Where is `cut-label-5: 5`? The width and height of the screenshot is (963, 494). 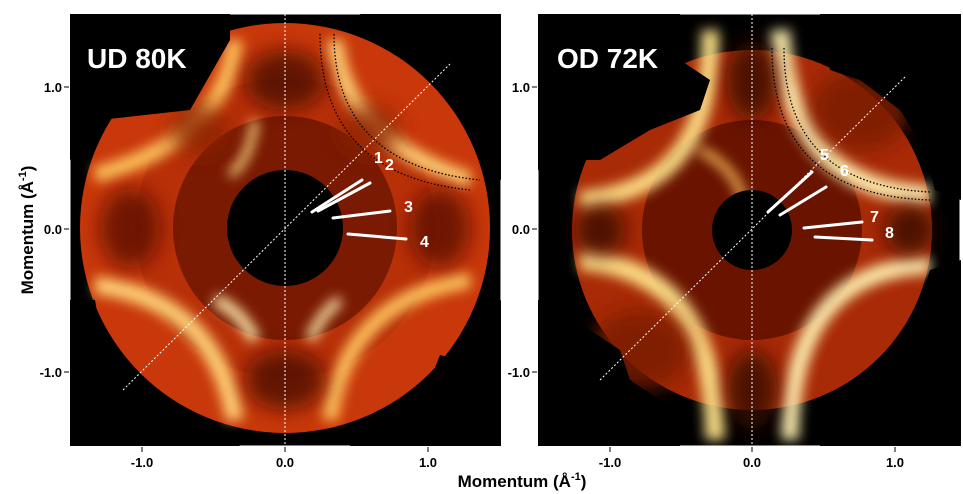 cut-label-5: 5 is located at coordinates (824, 155).